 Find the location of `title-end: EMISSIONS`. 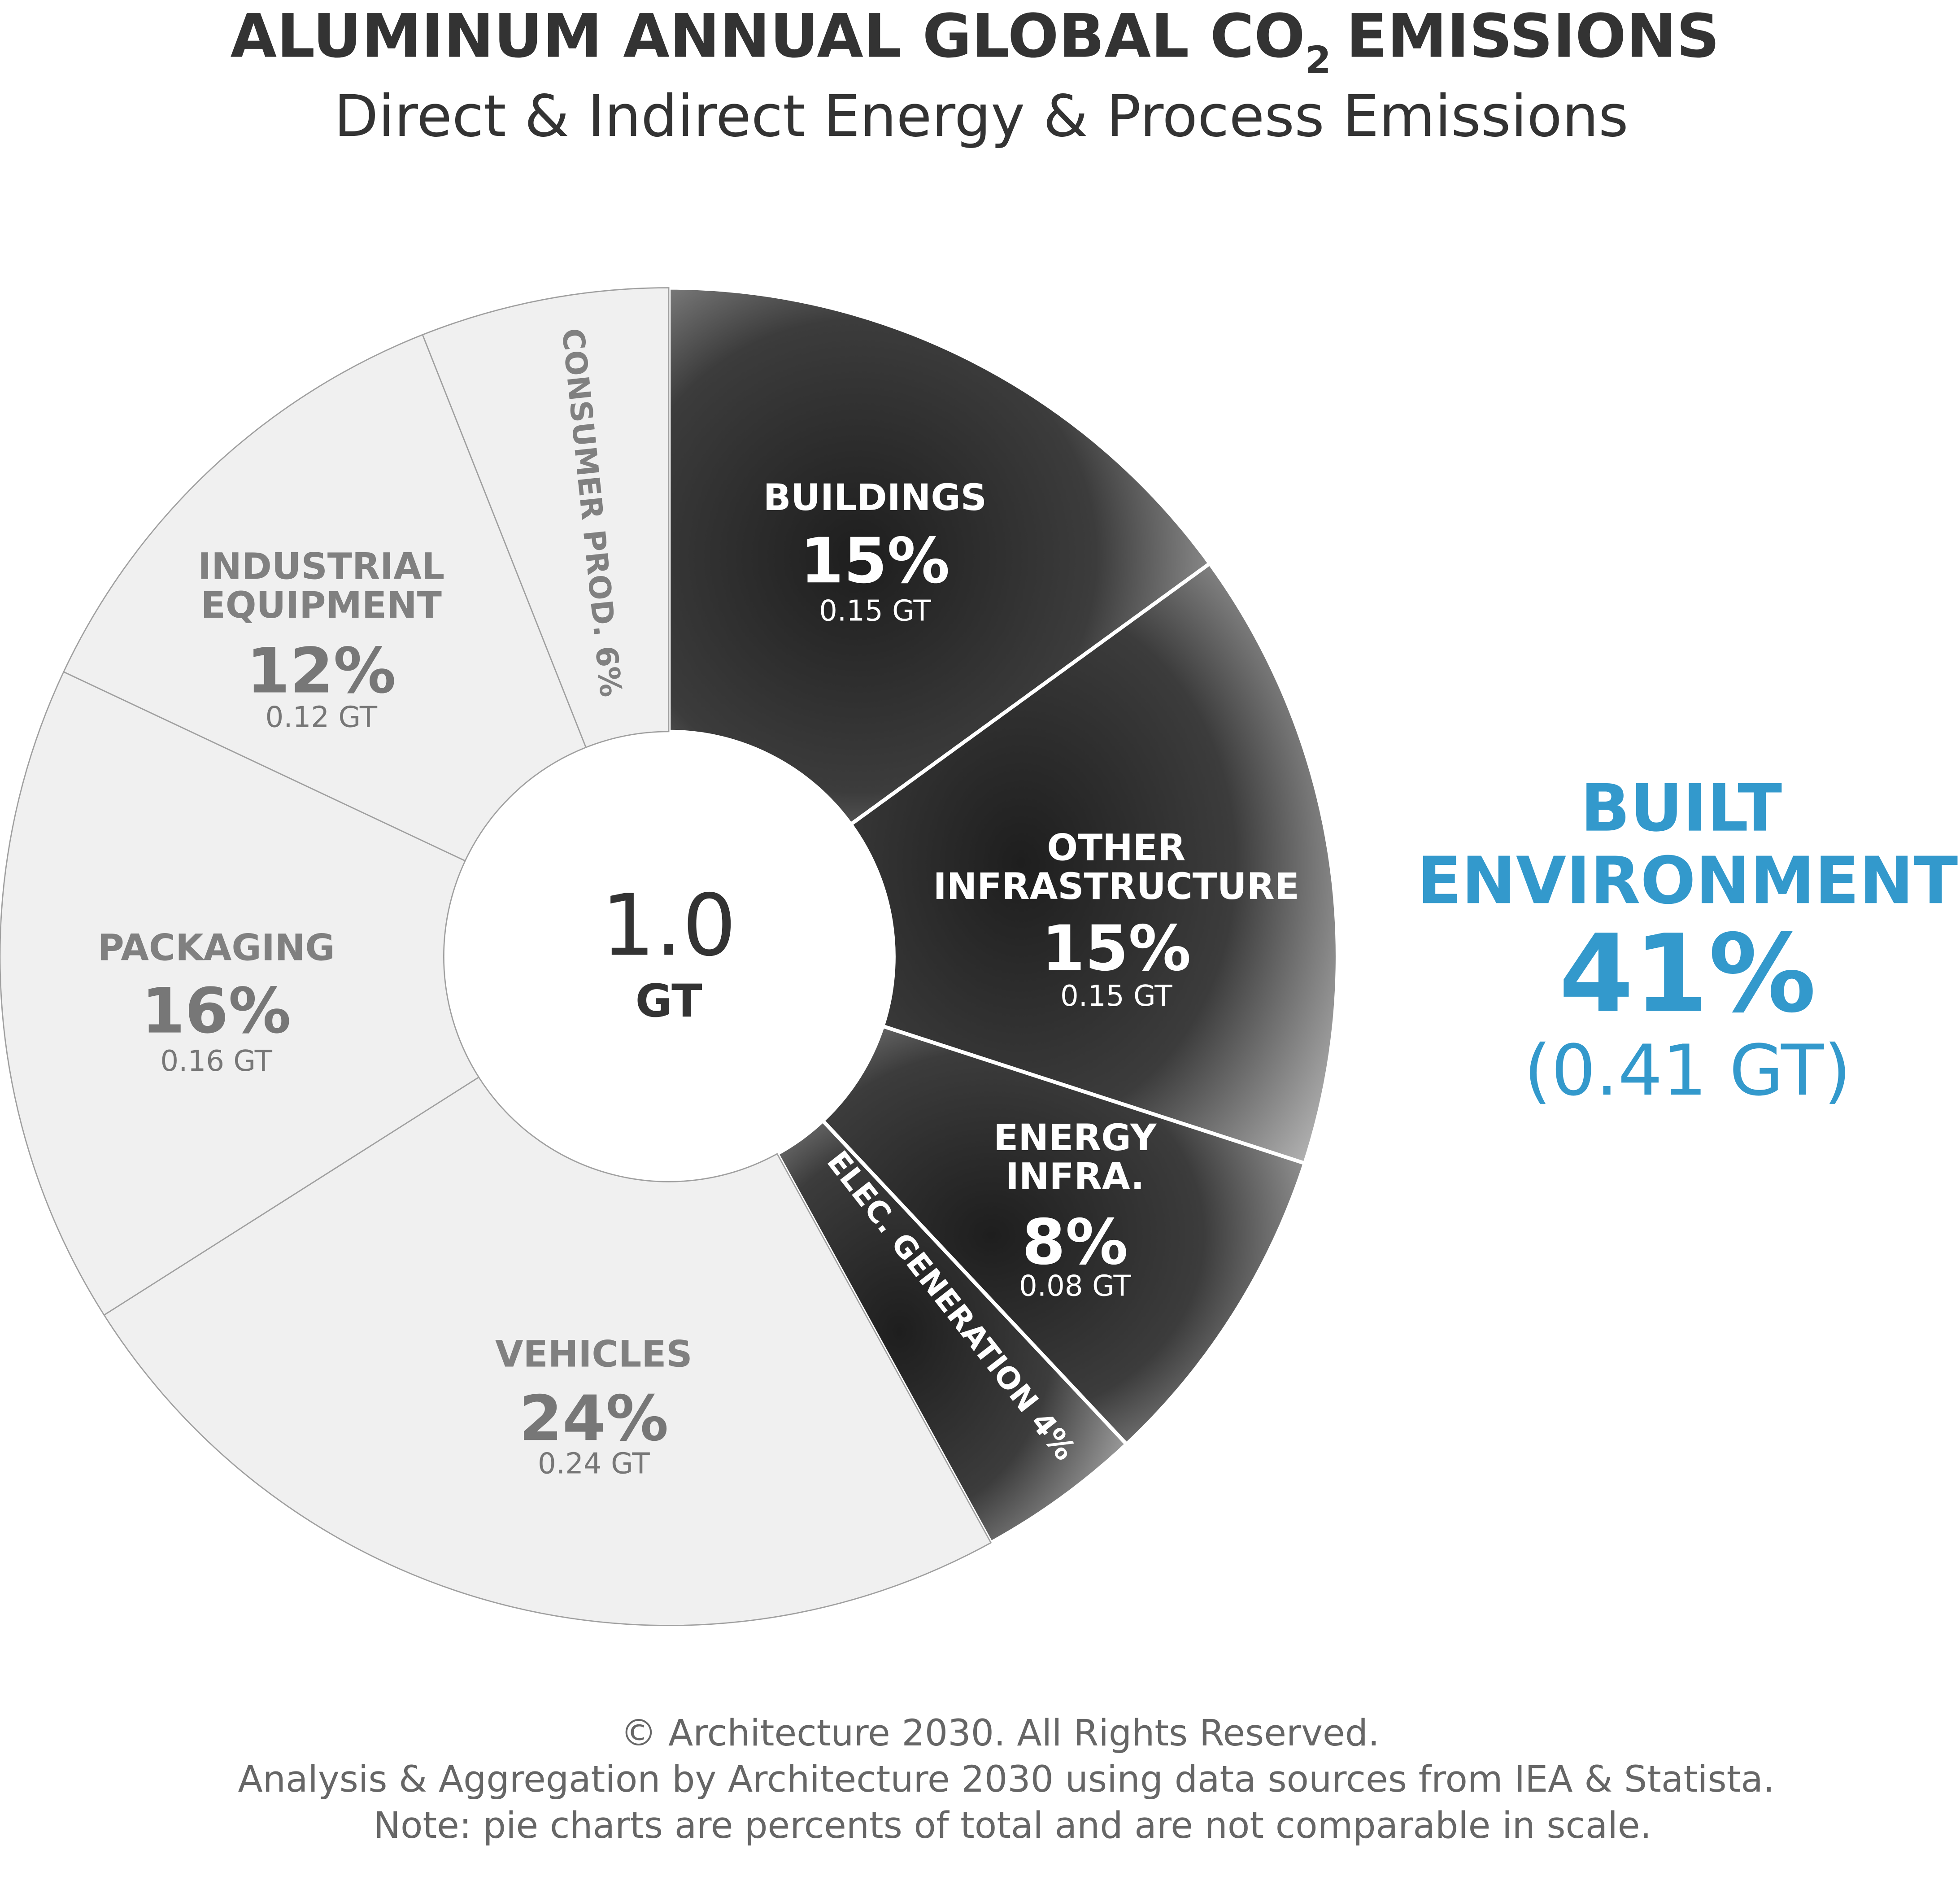

title-end: EMISSIONS is located at coordinates (1533, 36).